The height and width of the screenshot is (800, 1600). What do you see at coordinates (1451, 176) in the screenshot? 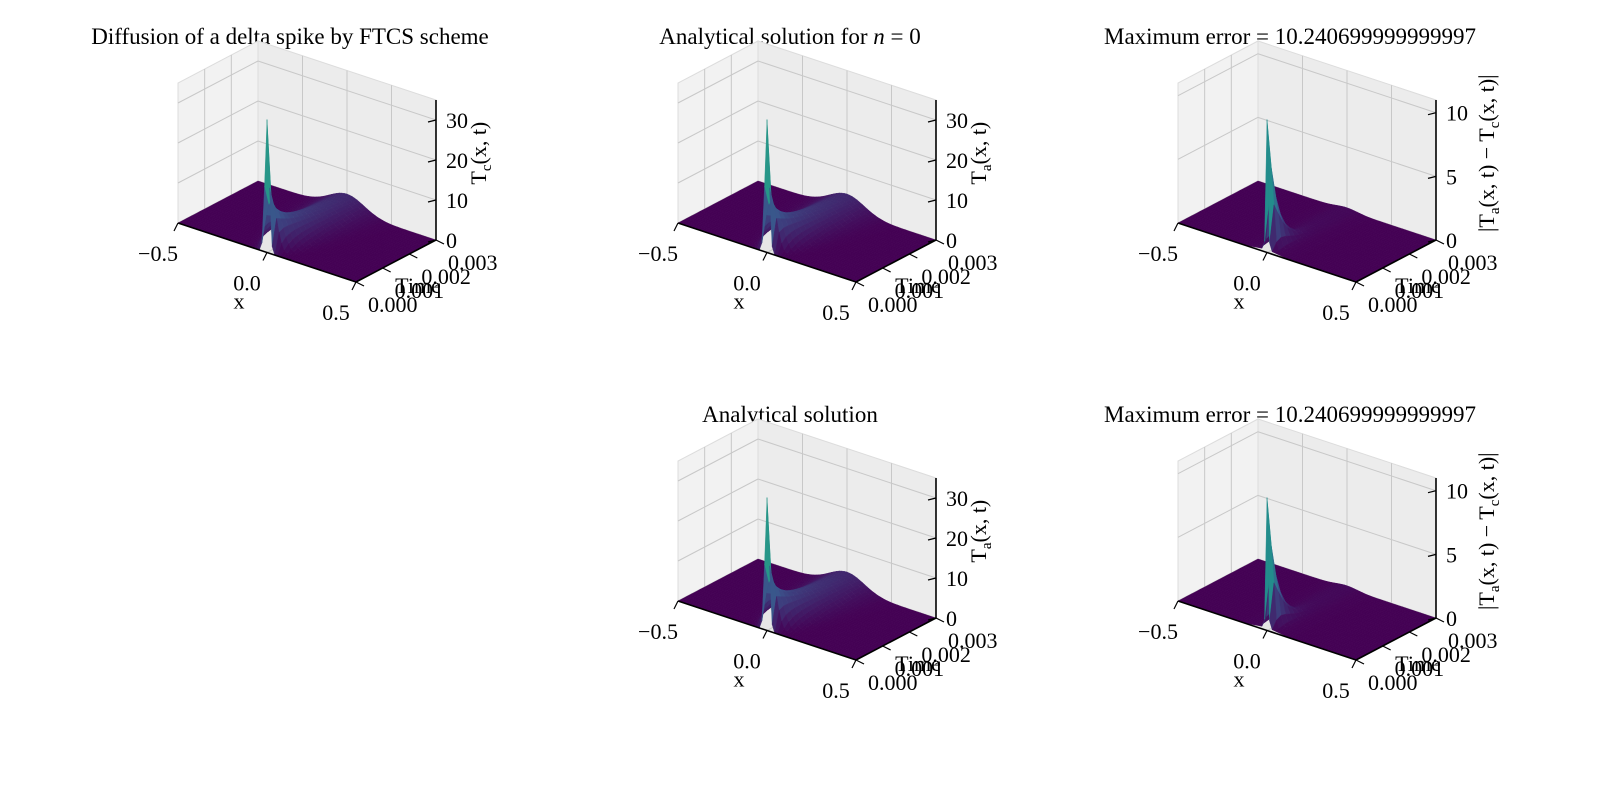
I see `z-tick-label: 5` at bounding box center [1451, 176].